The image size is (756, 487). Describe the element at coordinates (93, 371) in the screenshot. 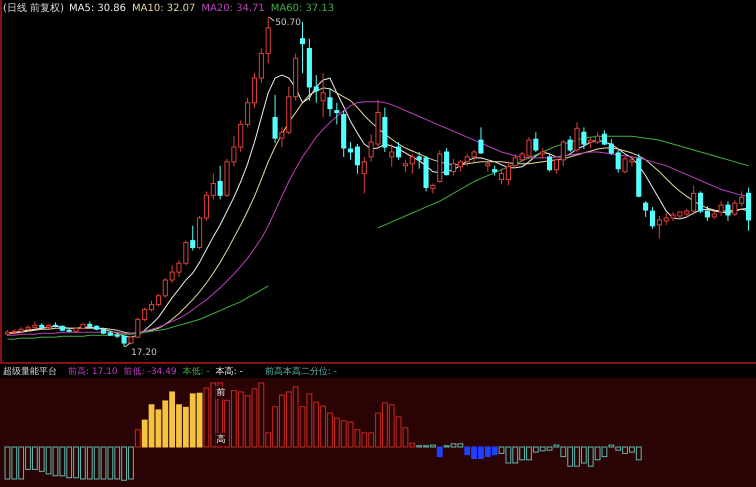

I see `text: 前高: 17.10` at that location.